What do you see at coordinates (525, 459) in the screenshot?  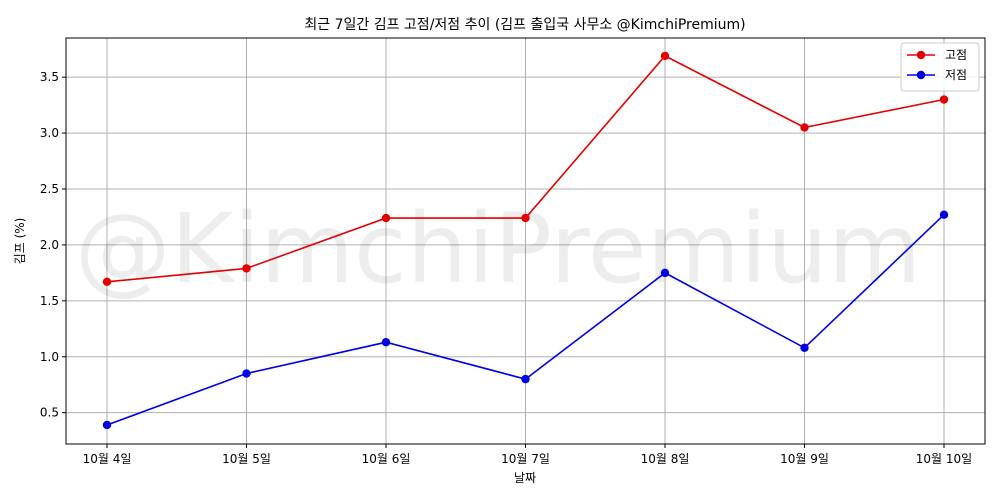 I see `x-tick-label: 10월 7일` at bounding box center [525, 459].